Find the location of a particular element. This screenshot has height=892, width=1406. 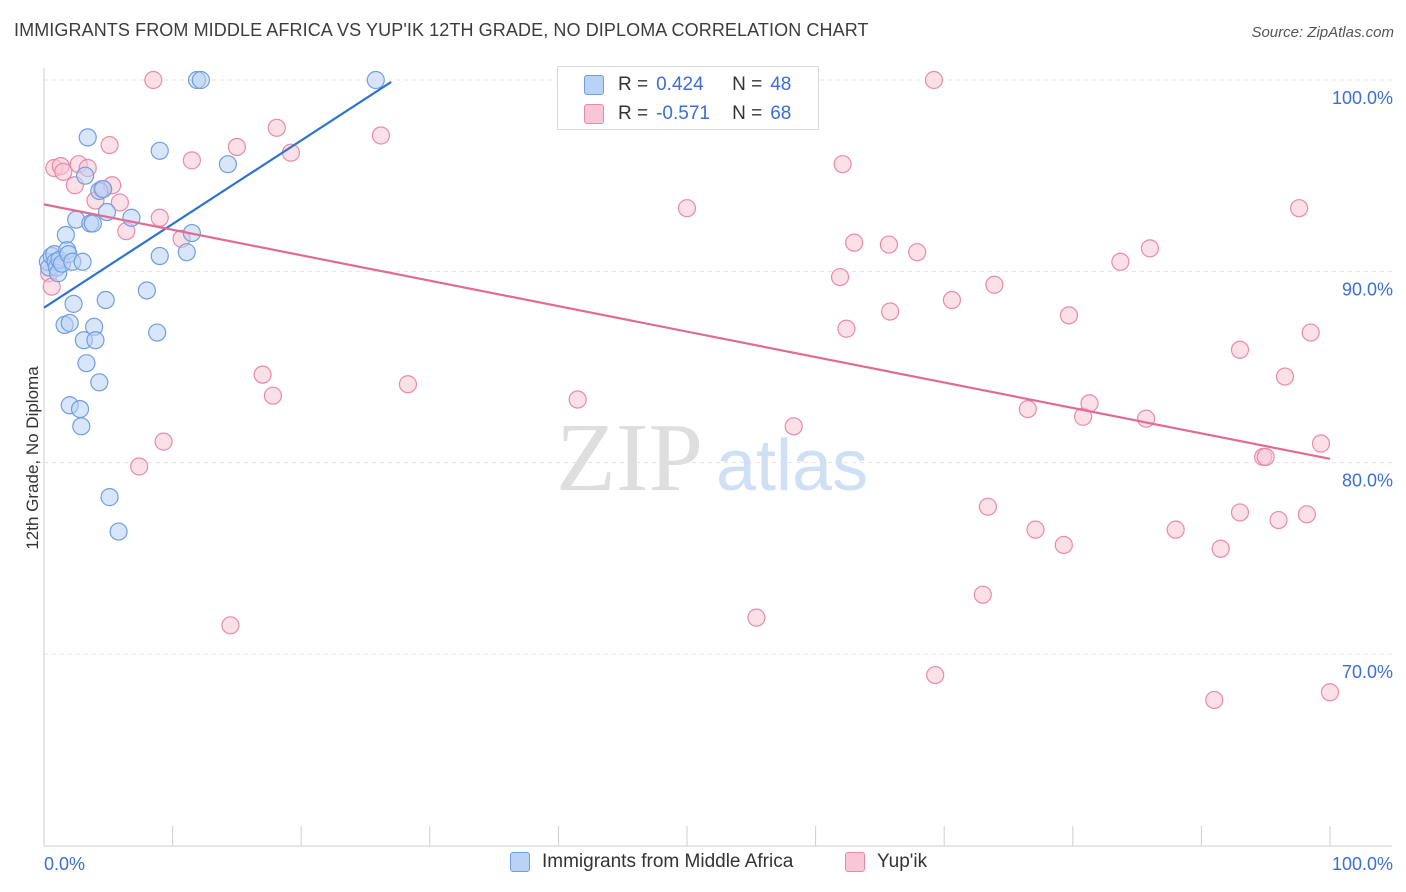

bottom-legend: Immigrants from Middle Africa Yup'ik is located at coordinates (703, 865).